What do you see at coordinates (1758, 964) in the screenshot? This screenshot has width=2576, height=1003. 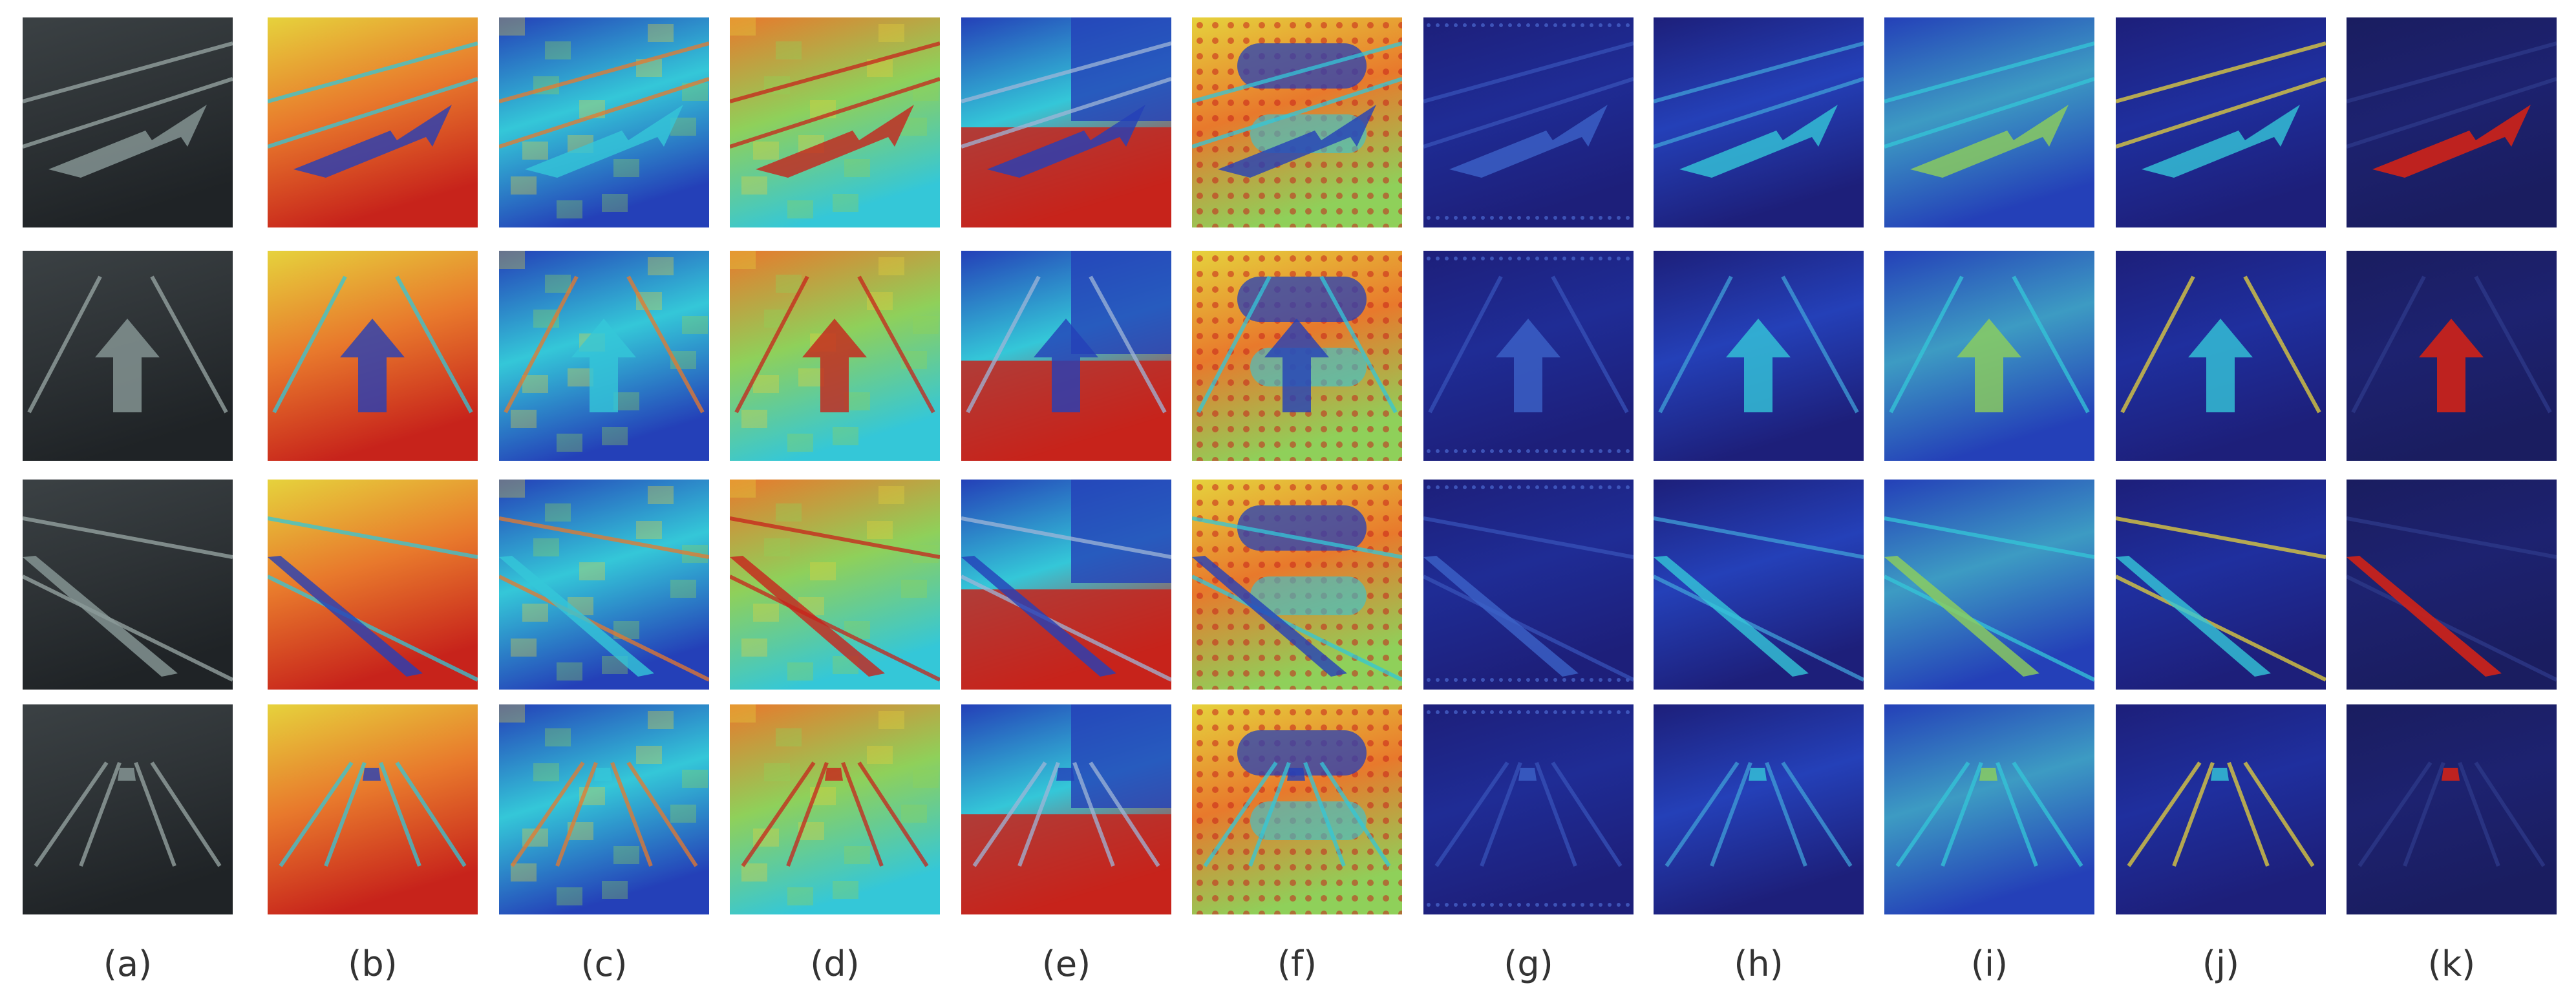 I see `column-label-h: (h)` at bounding box center [1758, 964].